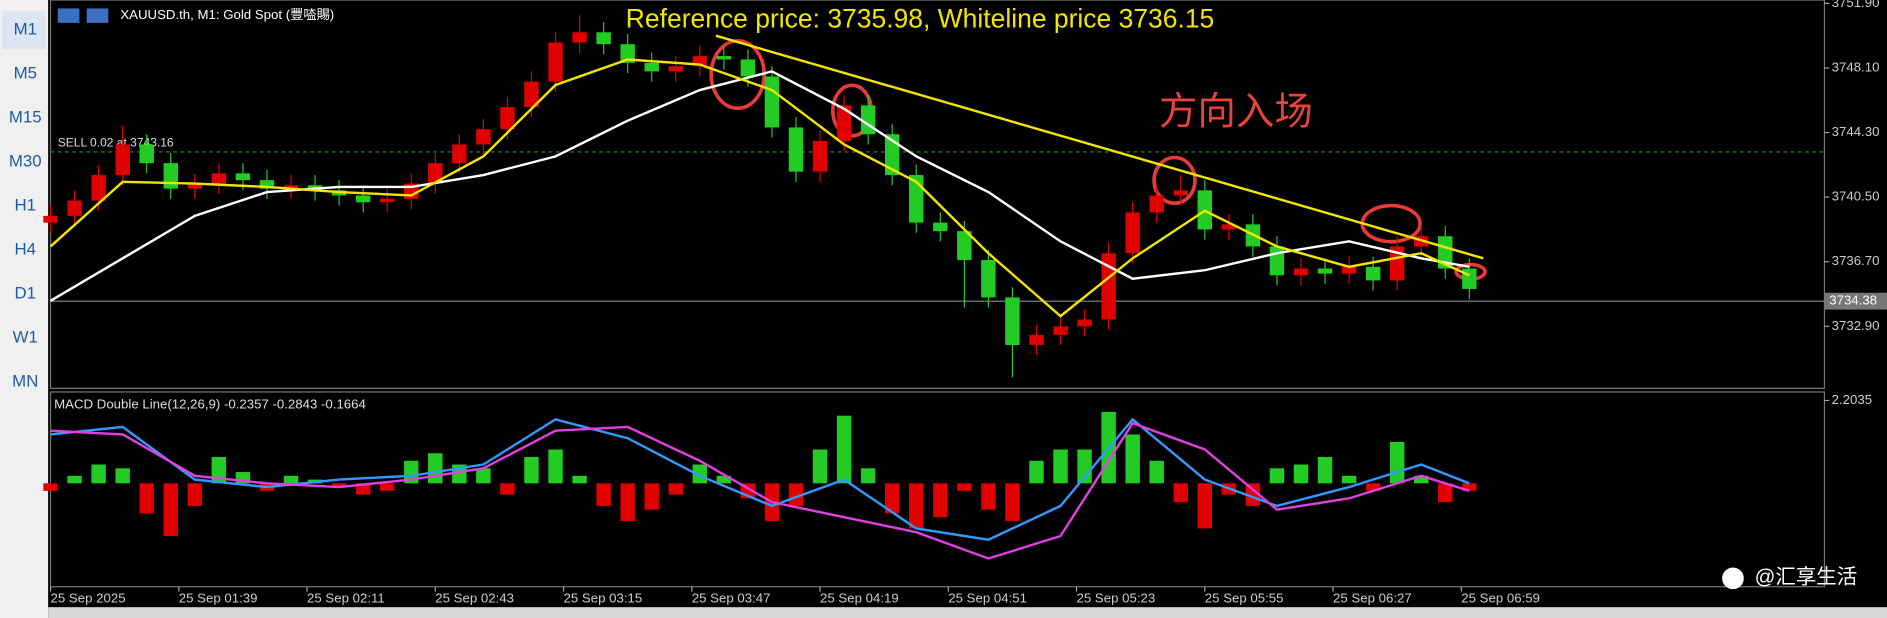 This screenshot has width=1887, height=618. What do you see at coordinates (25, 381) in the screenshot?
I see `timeframe-button: MN` at bounding box center [25, 381].